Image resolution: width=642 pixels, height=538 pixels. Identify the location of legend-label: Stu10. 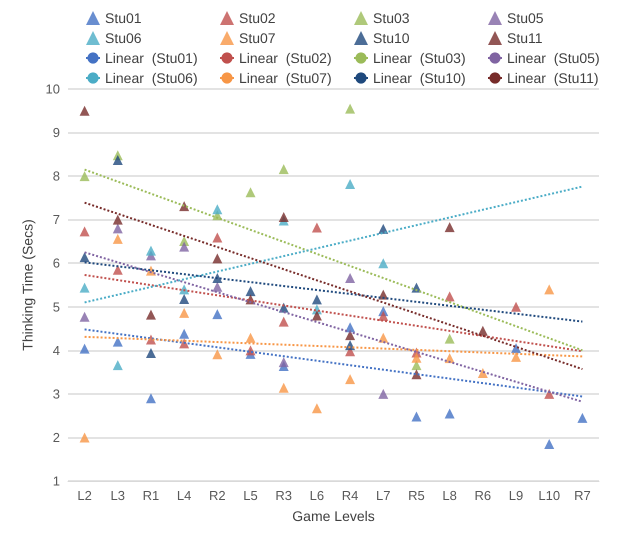
(391, 38).